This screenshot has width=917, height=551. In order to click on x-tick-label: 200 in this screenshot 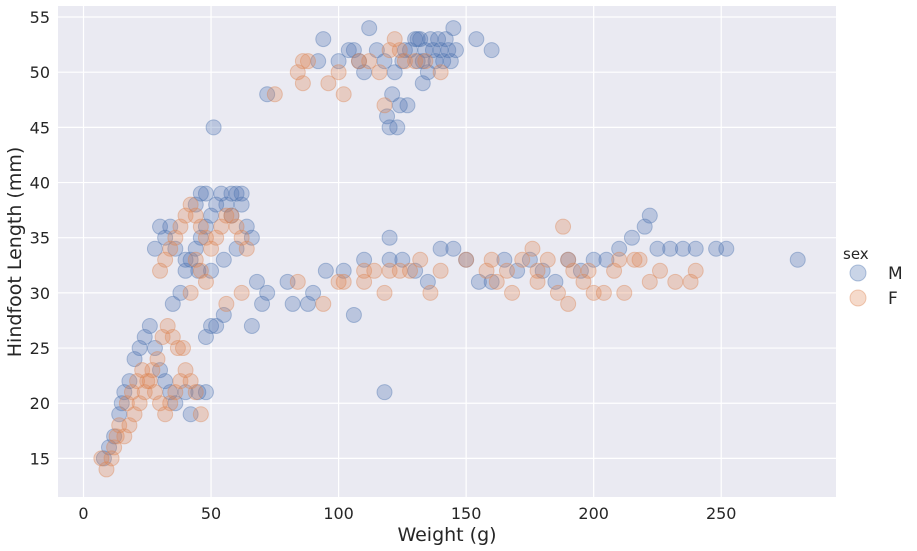, I will do `click(593, 513)`.